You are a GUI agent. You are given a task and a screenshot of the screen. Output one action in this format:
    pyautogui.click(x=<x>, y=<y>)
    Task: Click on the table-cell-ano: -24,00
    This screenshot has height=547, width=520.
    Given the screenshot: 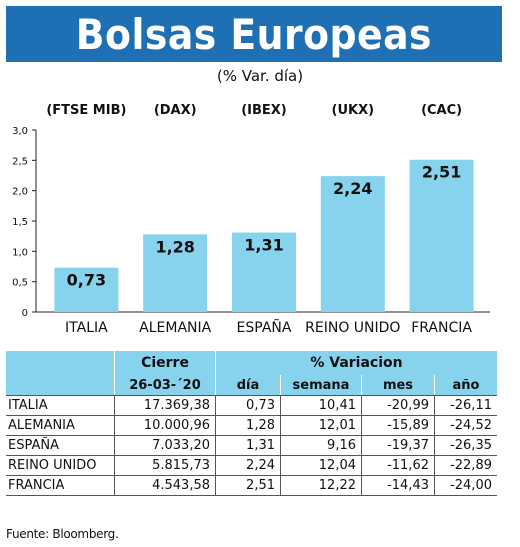 What is the action you would take?
    pyautogui.click(x=465, y=485)
    